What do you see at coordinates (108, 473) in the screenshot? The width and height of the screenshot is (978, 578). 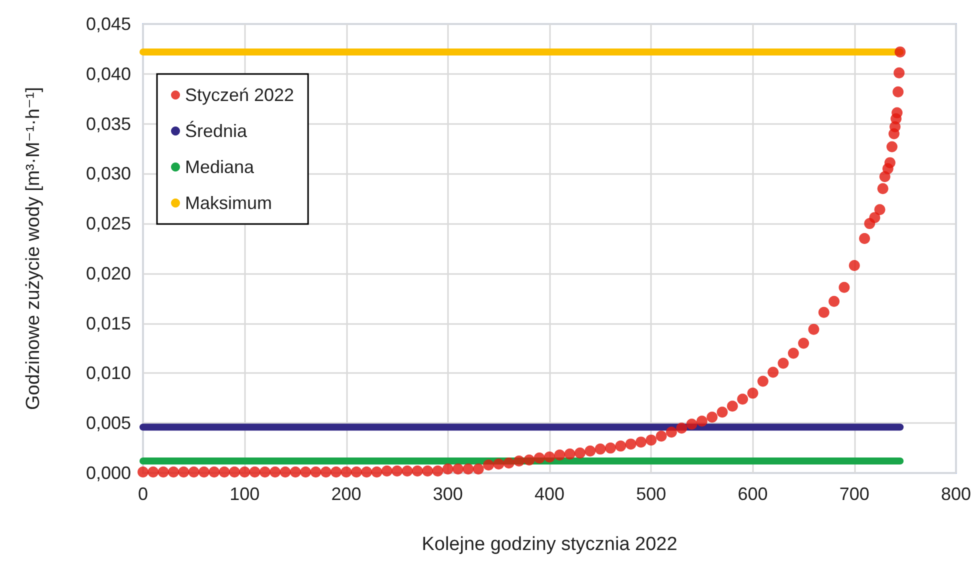 I see `y-tick-label: 0,000` at bounding box center [108, 473].